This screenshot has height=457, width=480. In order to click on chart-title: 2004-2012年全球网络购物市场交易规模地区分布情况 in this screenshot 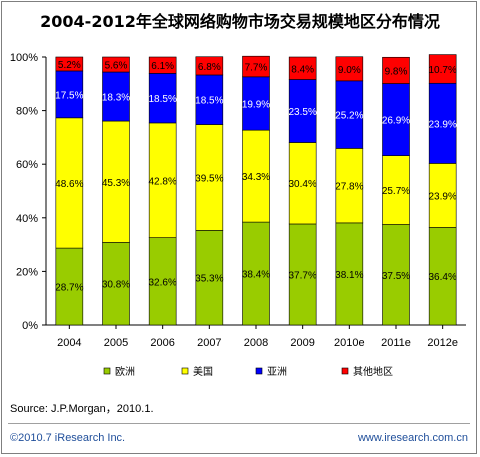, I will do `click(240, 21)`.